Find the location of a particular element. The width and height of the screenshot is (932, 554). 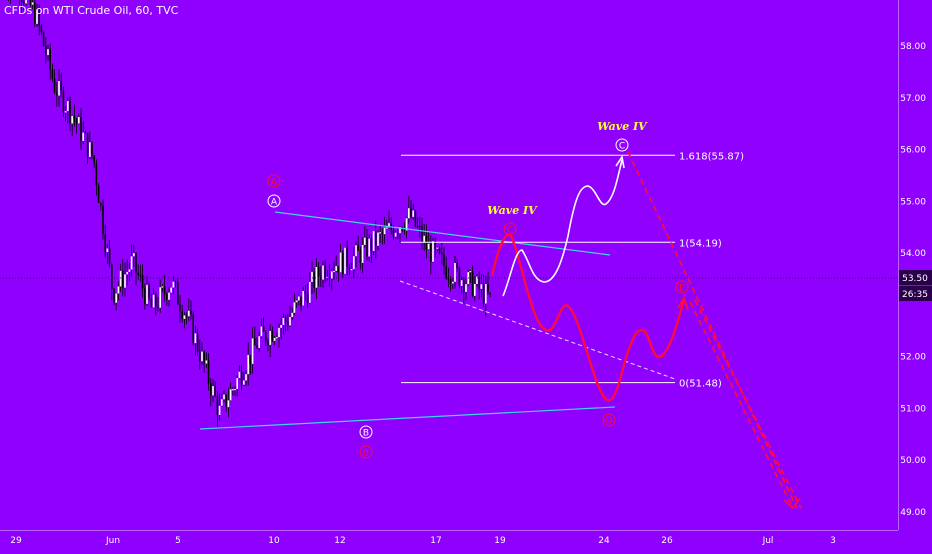

dashed-trendline is located at coordinates (537, 330).